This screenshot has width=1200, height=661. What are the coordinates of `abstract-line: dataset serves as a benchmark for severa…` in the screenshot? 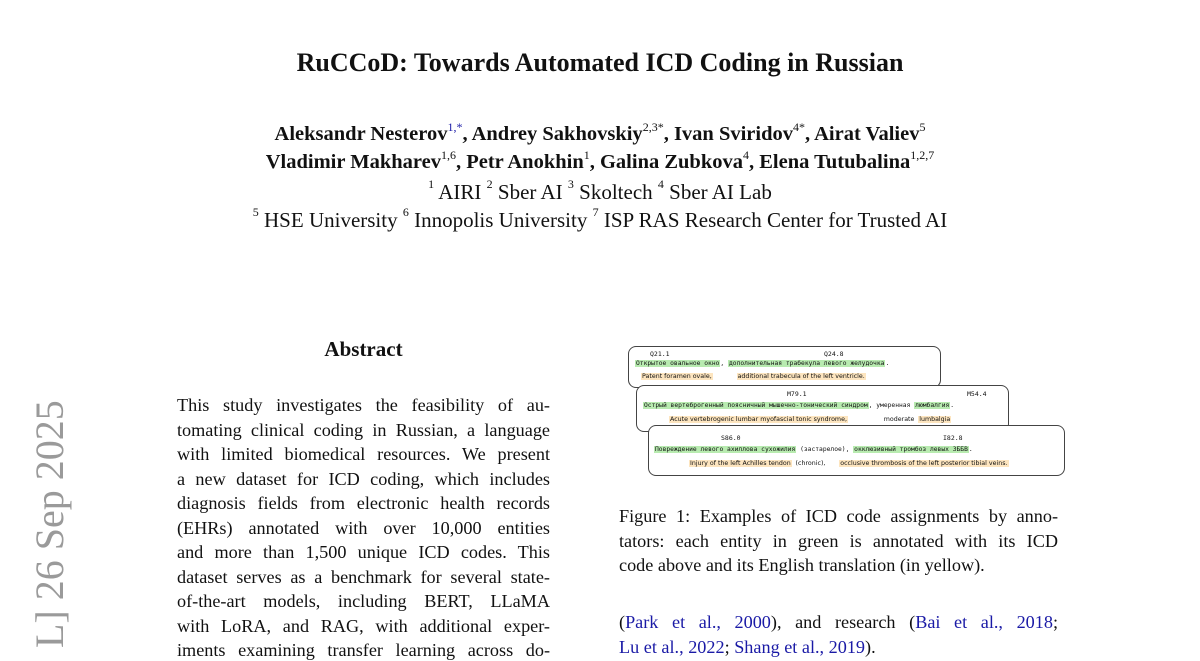 It's located at (363, 576).